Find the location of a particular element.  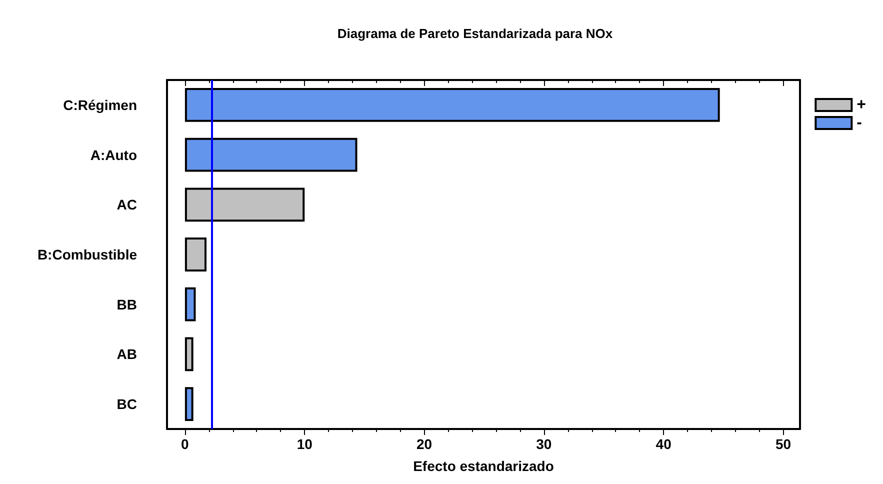

y-tick-label: AB is located at coordinates (126, 354).